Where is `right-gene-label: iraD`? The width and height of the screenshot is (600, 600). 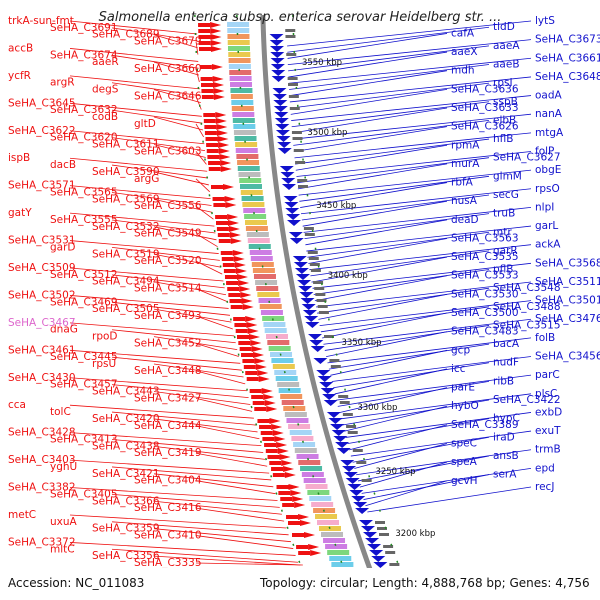 right-gene-label: iraD is located at coordinates (504, 437).